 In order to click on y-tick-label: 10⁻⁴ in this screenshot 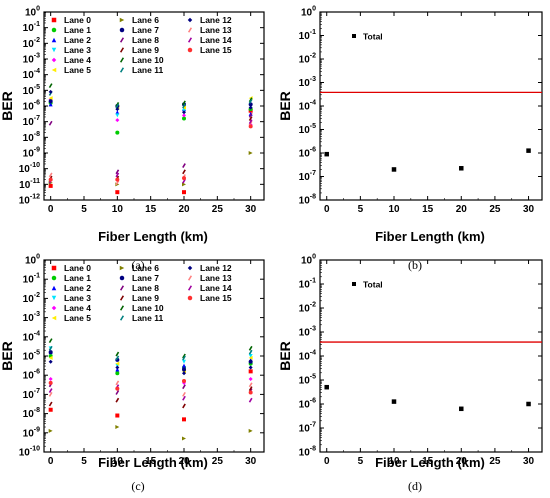, I will do `click(307, 106)`.